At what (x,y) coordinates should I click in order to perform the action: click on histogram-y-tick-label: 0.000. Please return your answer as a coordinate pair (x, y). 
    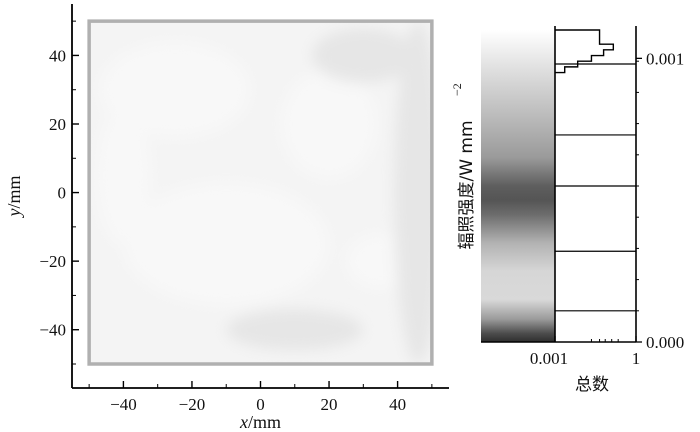
    Looking at the image, I should click on (665, 342).